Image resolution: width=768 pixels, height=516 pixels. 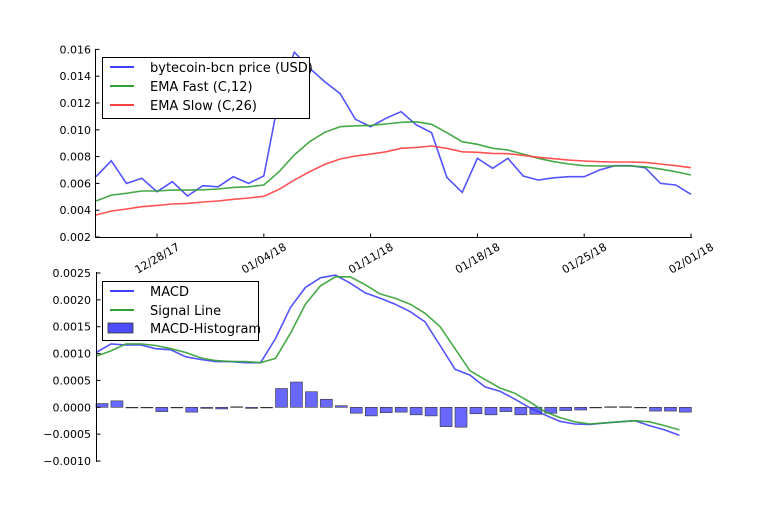 What do you see at coordinates (477, 258) in the screenshot?
I see `x-tick-label: 01/18/18` at bounding box center [477, 258].